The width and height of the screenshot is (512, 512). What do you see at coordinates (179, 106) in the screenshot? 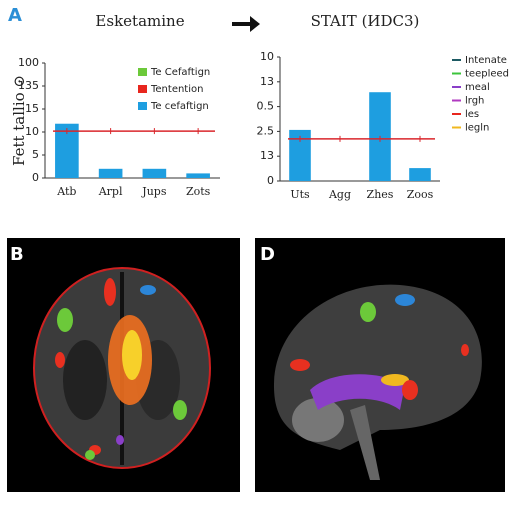
I see `legend-label: Te cefaftign` at bounding box center [179, 106].